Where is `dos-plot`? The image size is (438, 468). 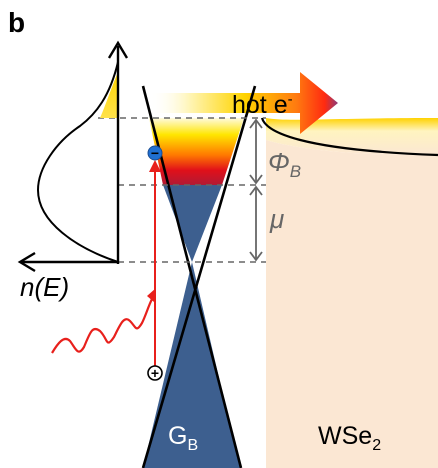 dos-plot is located at coordinates (73, 156).